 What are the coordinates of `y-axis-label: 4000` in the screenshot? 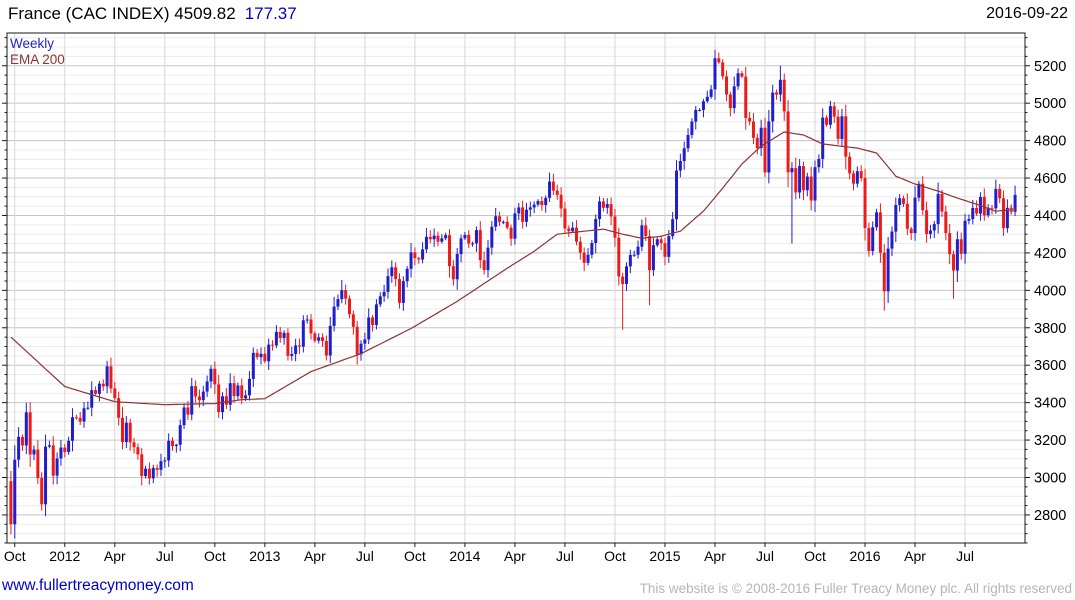 It's located at (1050, 291).